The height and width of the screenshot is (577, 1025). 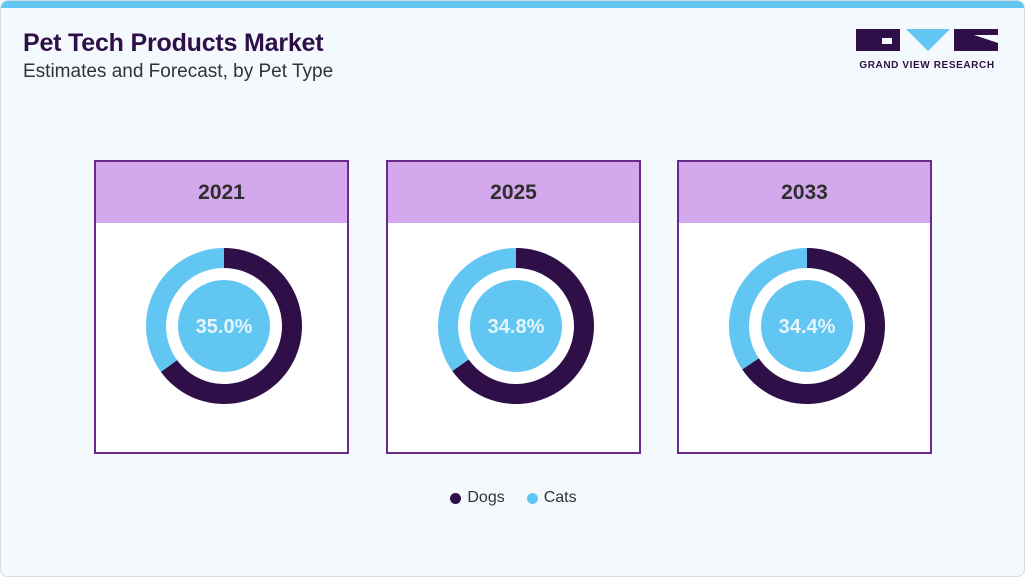 What do you see at coordinates (456, 498) in the screenshot?
I see `legend-swatch-dogs` at bounding box center [456, 498].